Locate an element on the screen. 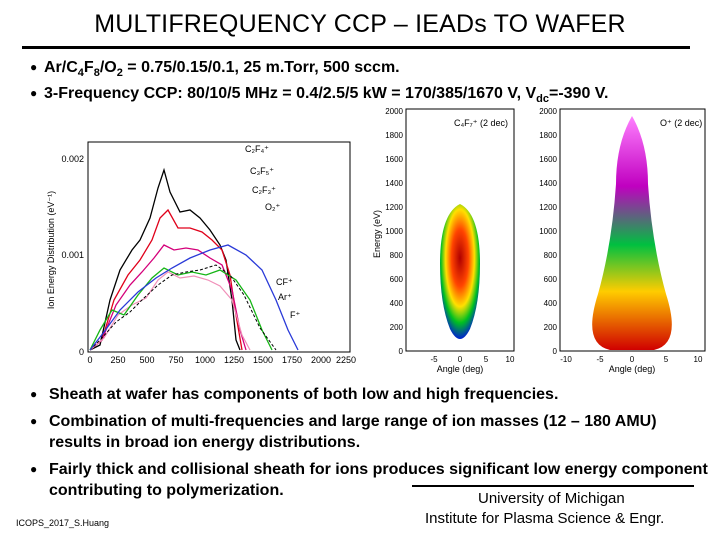  iead-tag: O⁺ (2 dec) is located at coordinates (681, 123).